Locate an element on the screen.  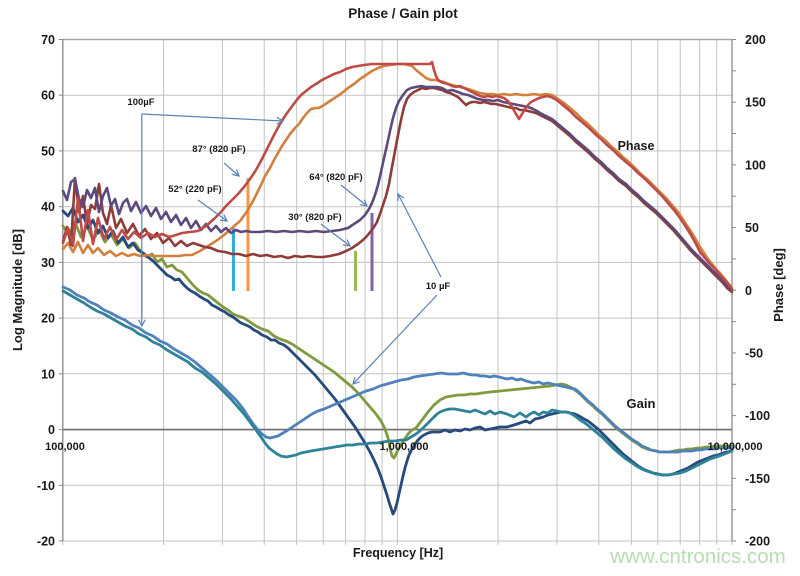
svg-text: 100 is located at coordinates (755, 165).